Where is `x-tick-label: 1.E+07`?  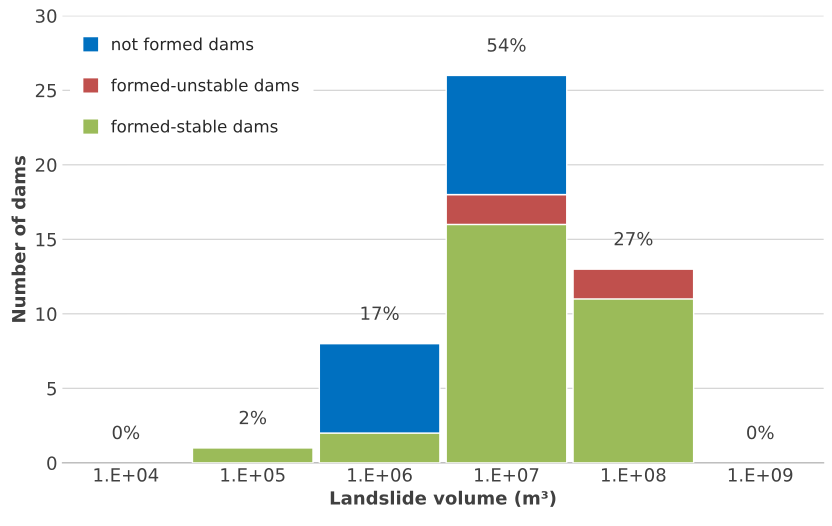
x-tick-label: 1.E+07 is located at coordinates (506, 475).